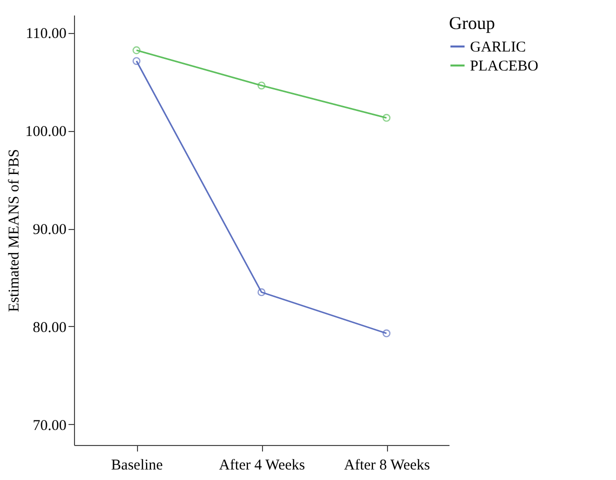 This screenshot has height=480, width=616. I want to click on x-tick-label: After 8 Weeks, so click(387, 466).